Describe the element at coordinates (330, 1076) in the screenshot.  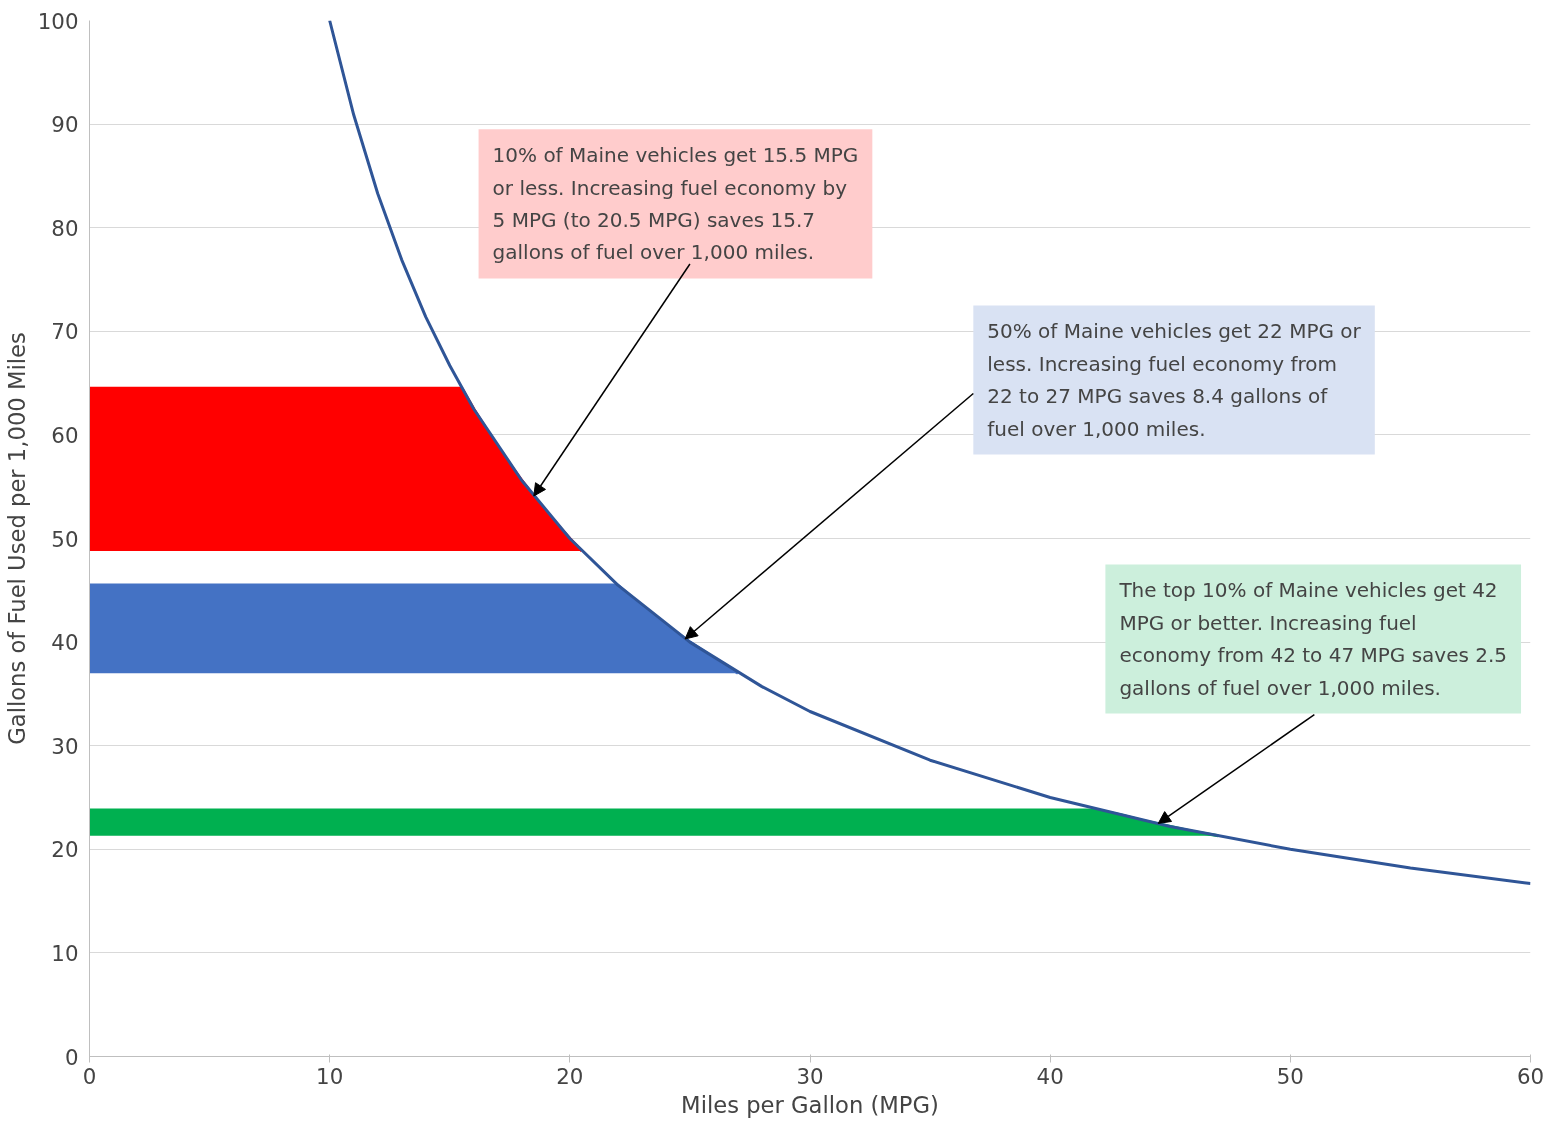
I see `x-tick-label: 10` at that location.